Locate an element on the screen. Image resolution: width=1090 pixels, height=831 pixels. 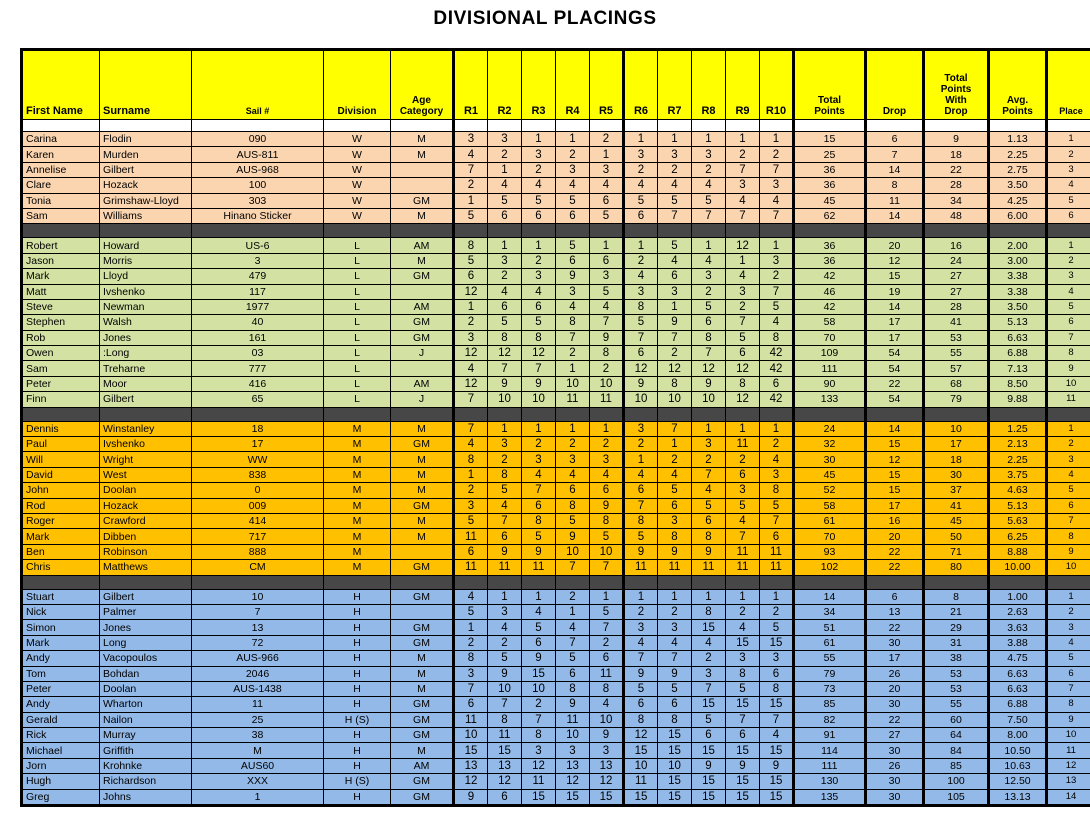
cell-place: 1 is located at coordinates (1067, 139).